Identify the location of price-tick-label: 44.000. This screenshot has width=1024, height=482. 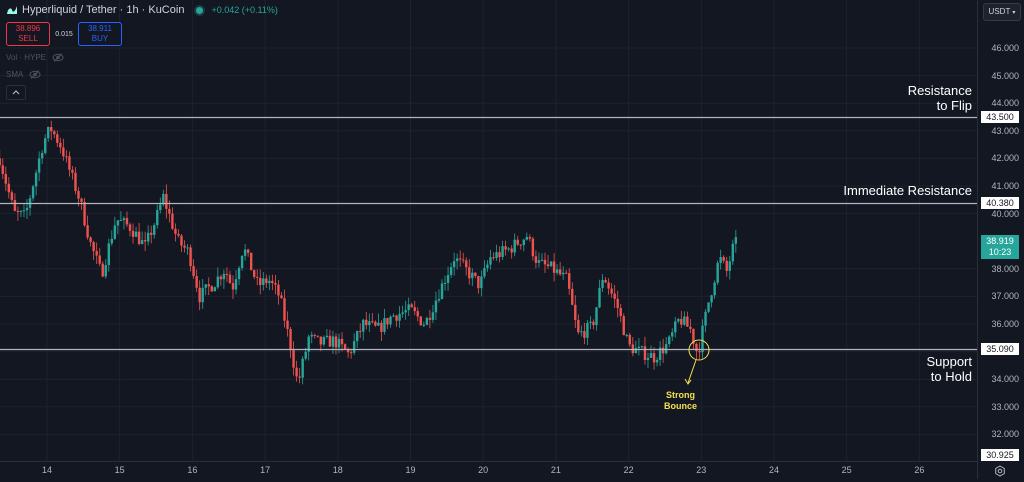
(1005, 103).